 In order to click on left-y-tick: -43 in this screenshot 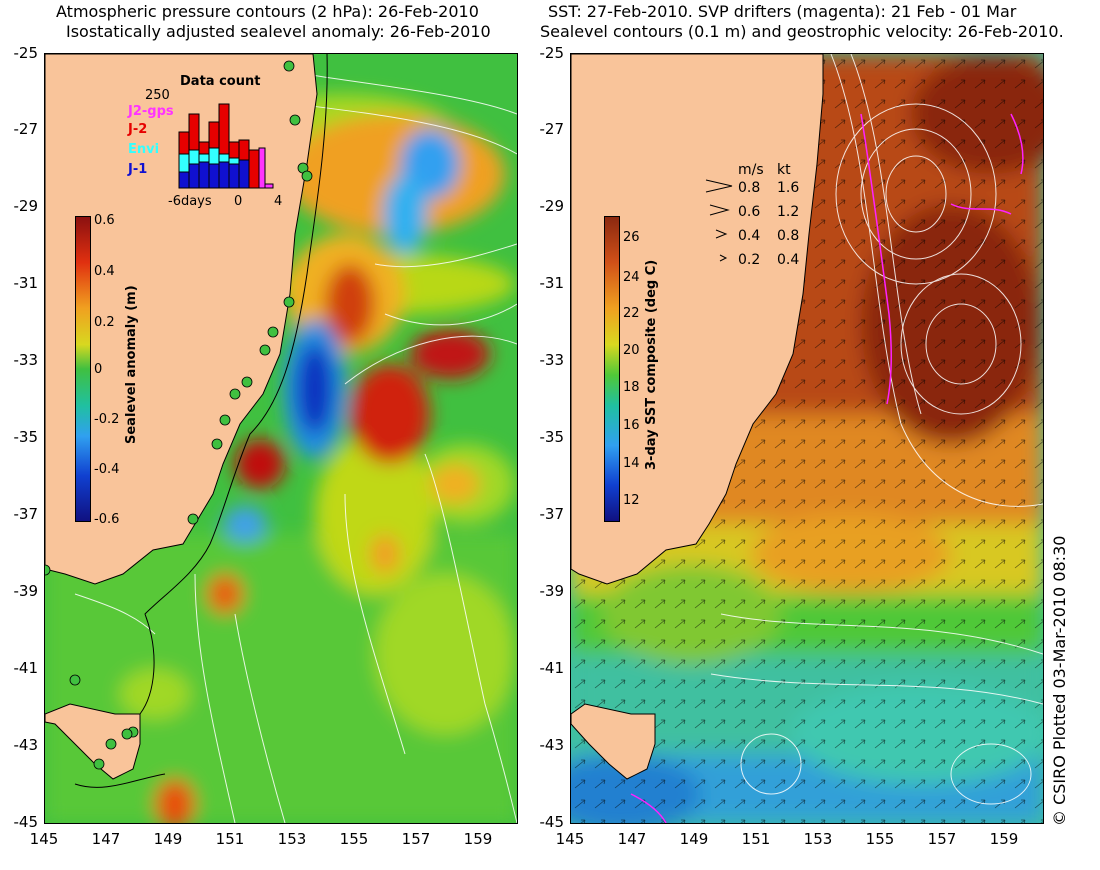, I will do `click(26, 745)`.